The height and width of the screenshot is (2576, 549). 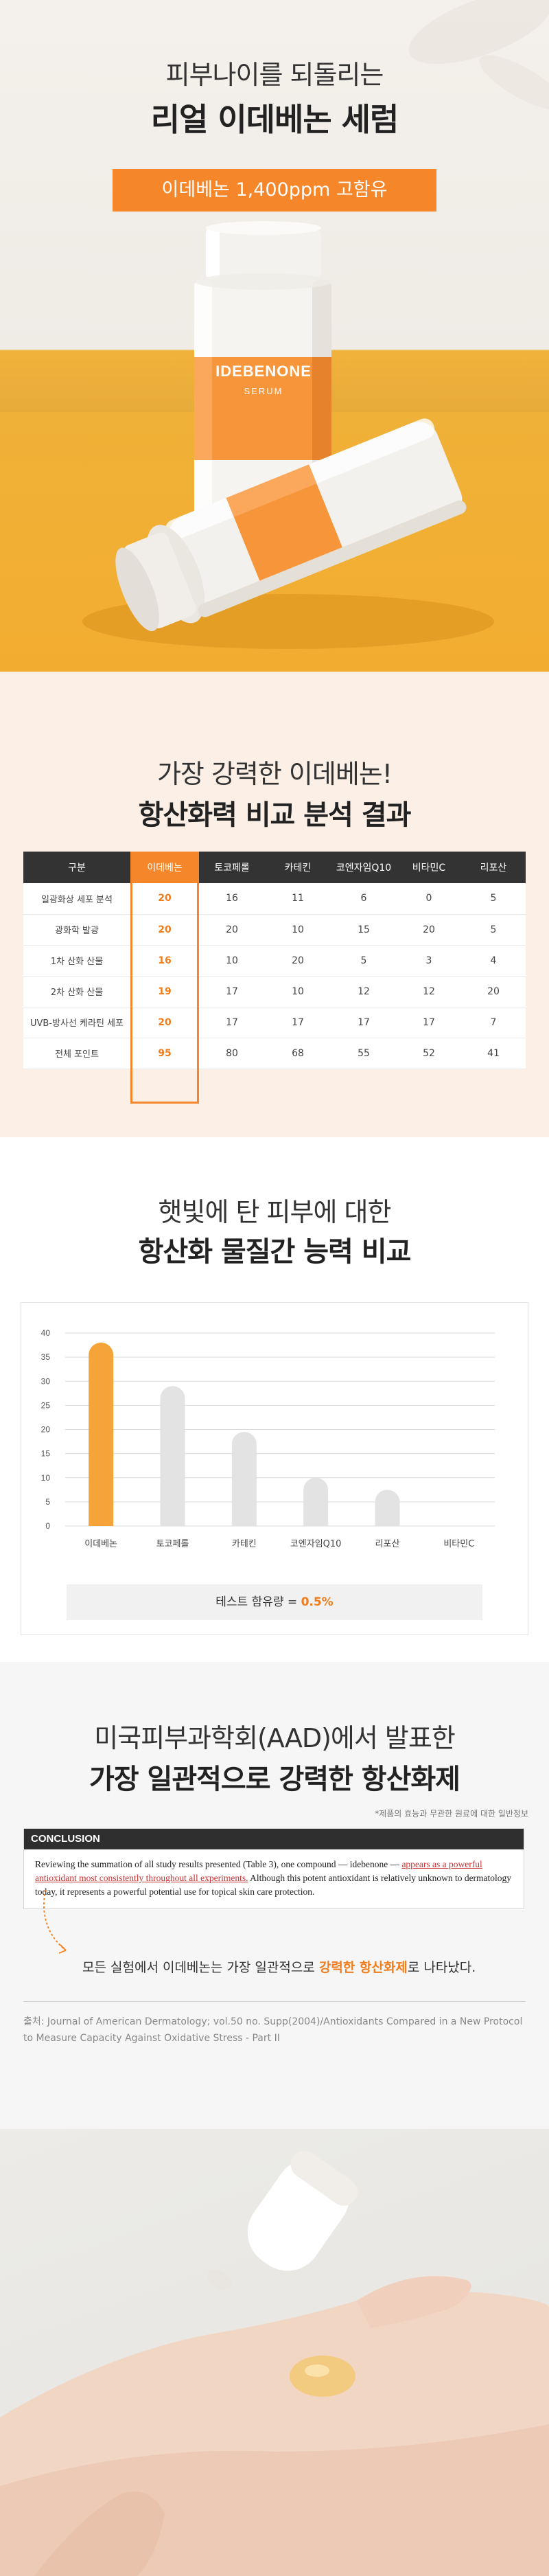 What do you see at coordinates (429, 867) in the screenshot?
I see `table-header: 비타민C` at bounding box center [429, 867].